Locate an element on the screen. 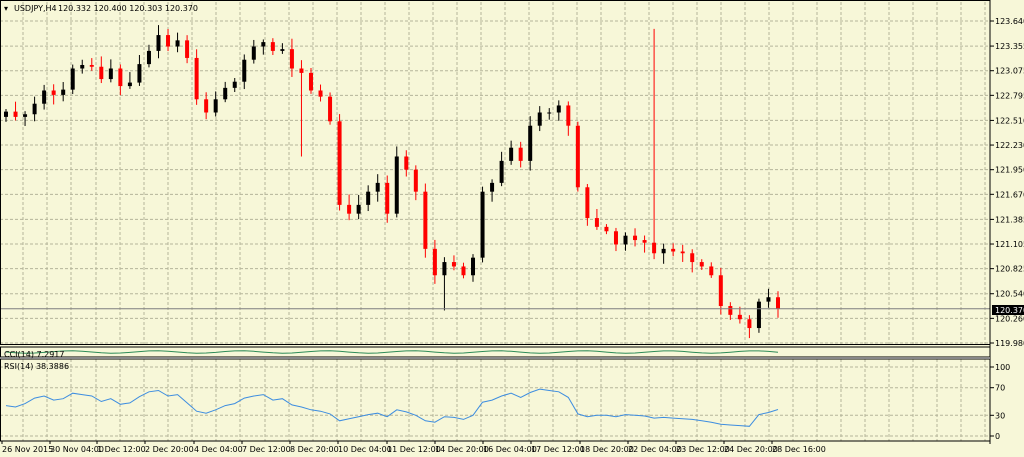  time-tick-label: 16 Dec 04:00 is located at coordinates (510, 449).